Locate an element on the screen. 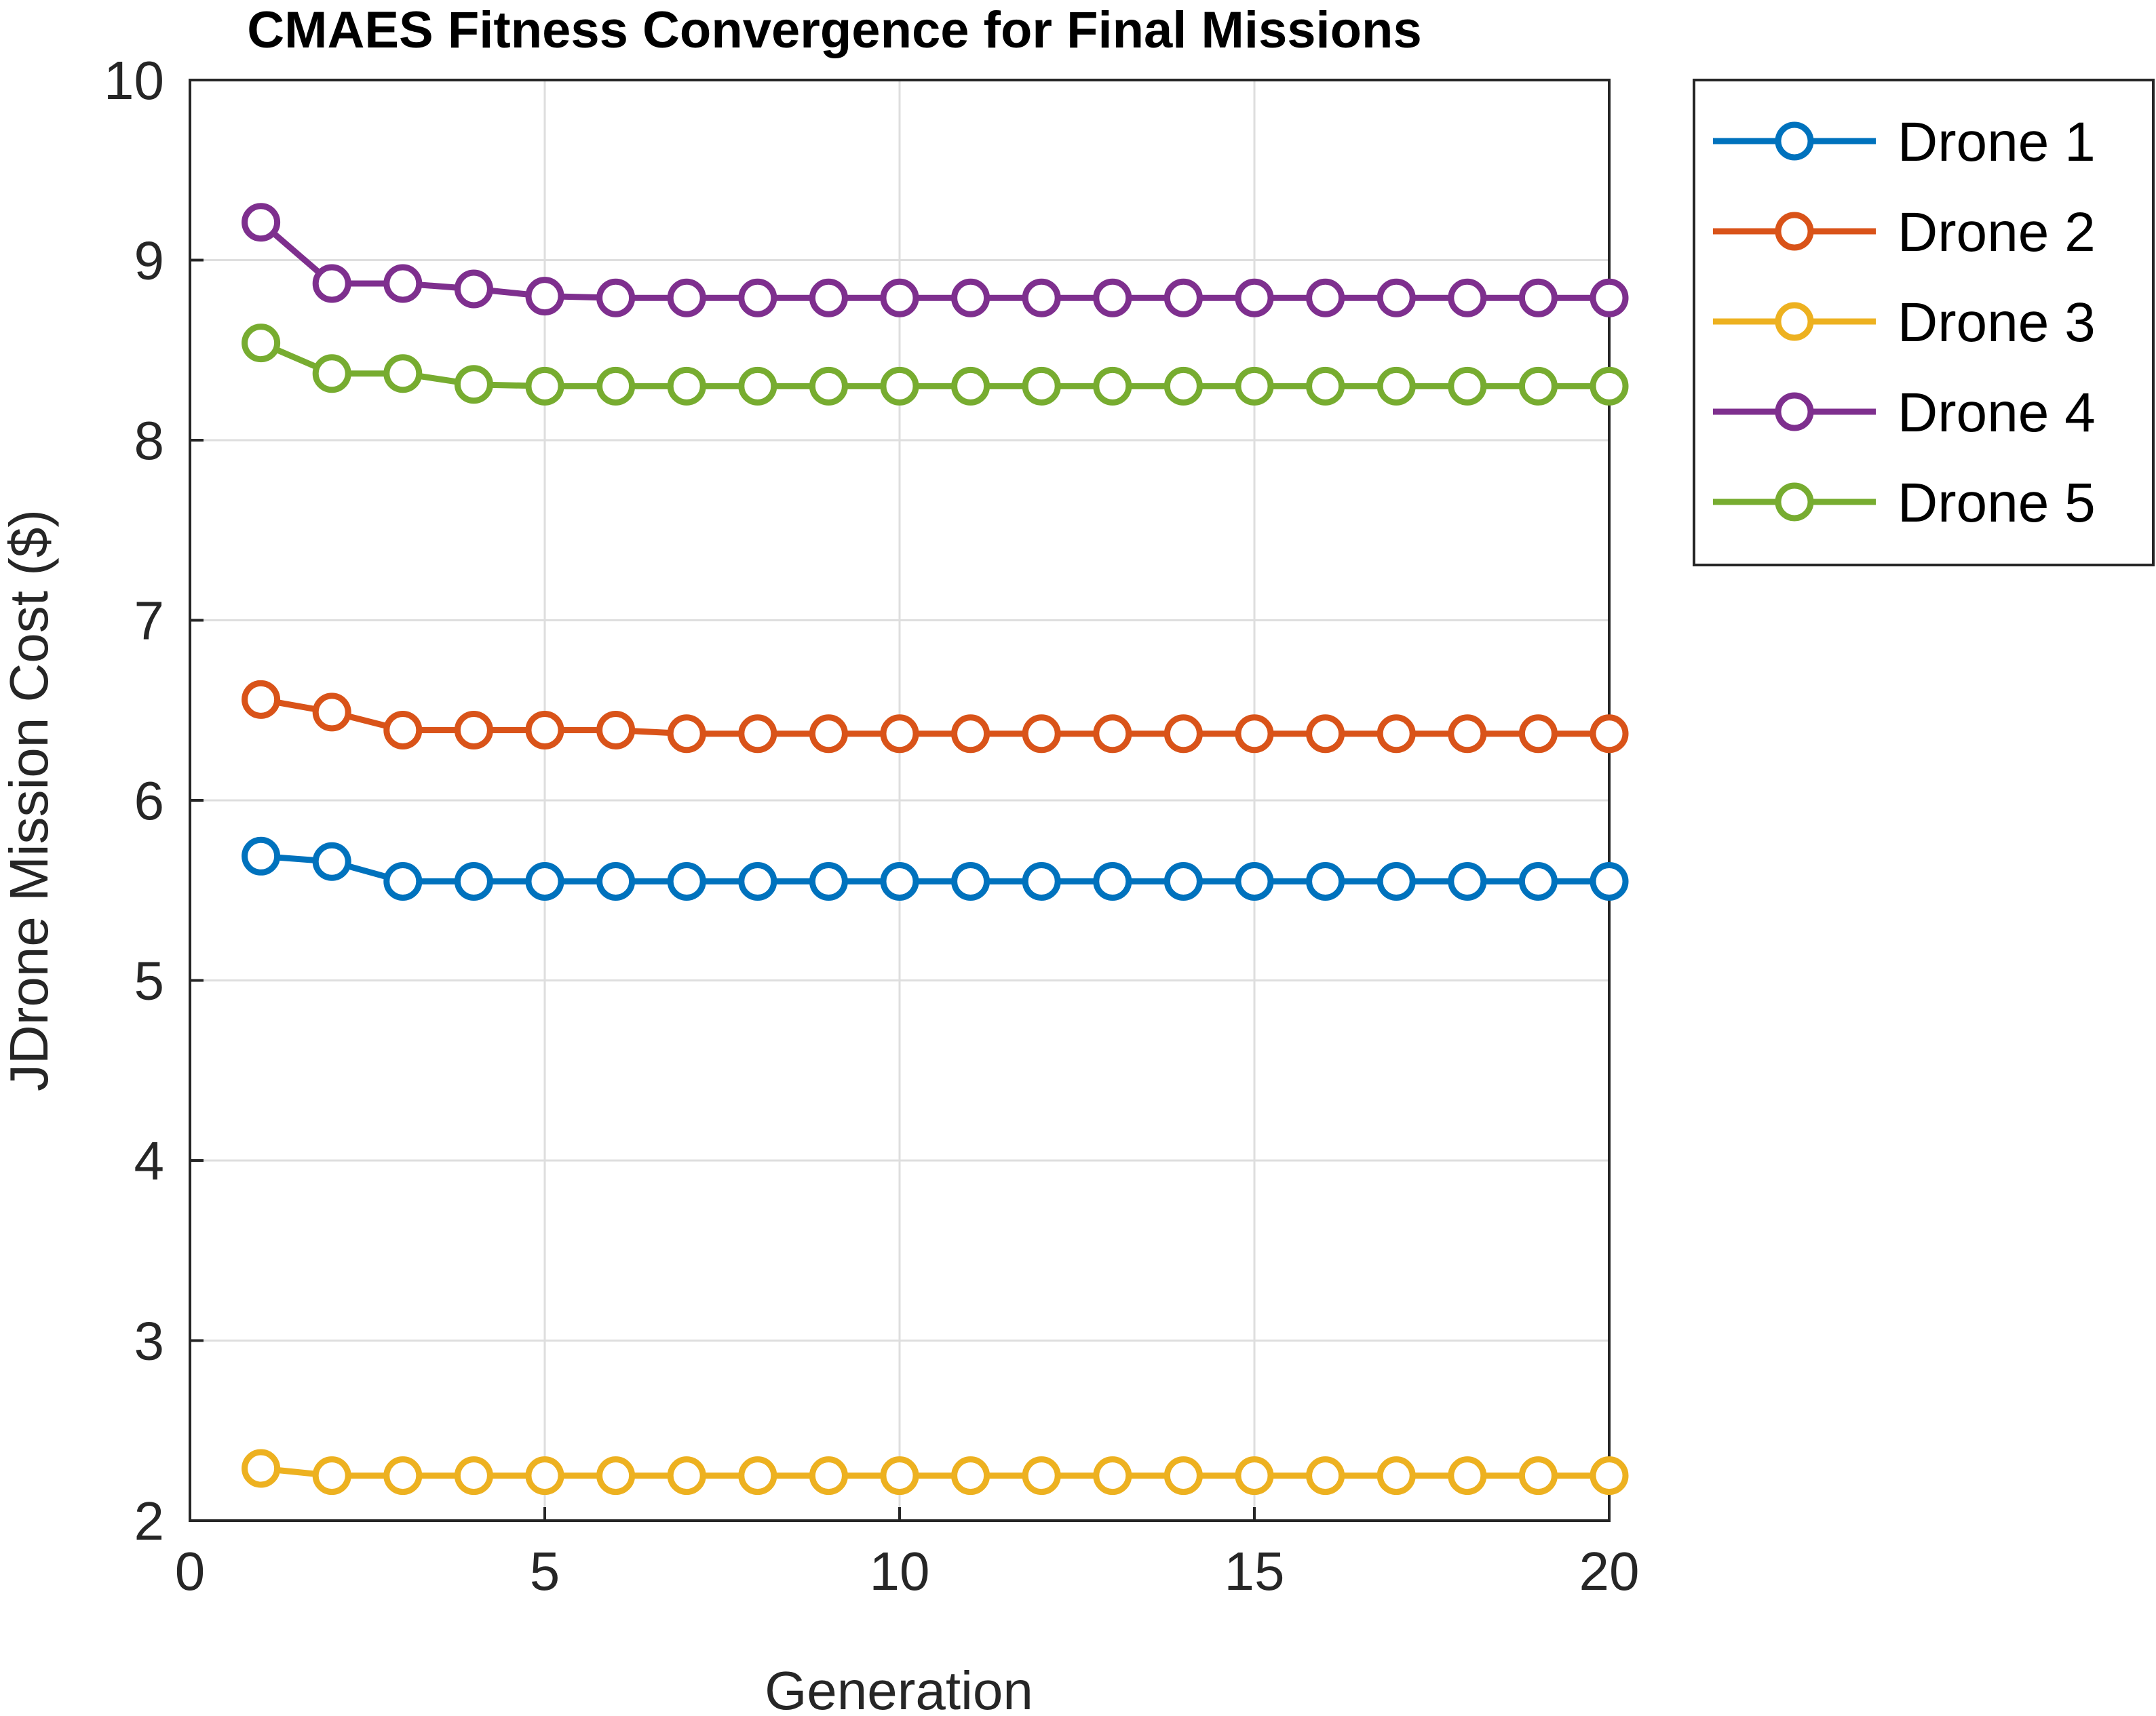  y-tick-label: 9 is located at coordinates (149, 261).